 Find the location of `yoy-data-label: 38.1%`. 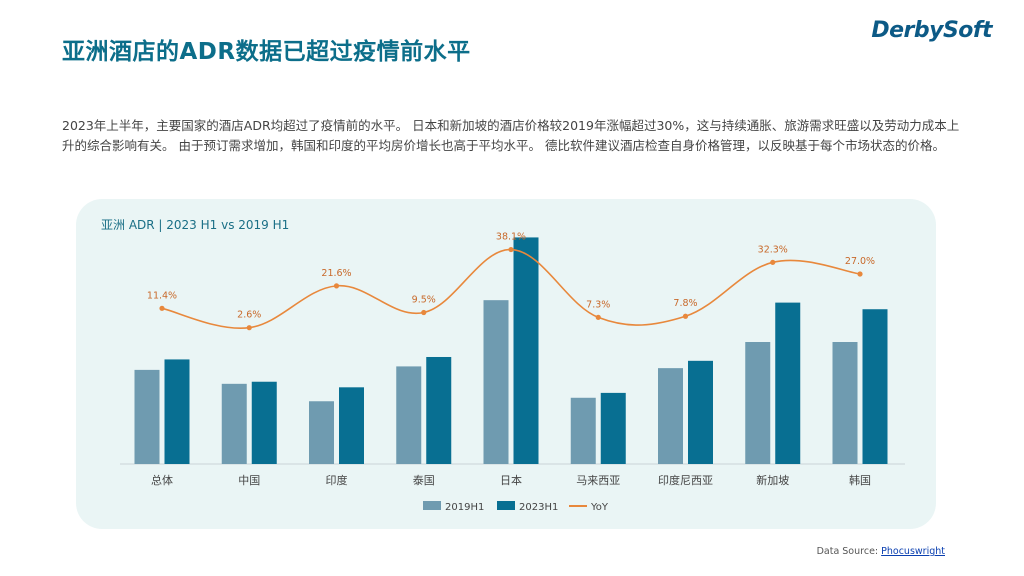

yoy-data-label: 38.1% is located at coordinates (511, 237).